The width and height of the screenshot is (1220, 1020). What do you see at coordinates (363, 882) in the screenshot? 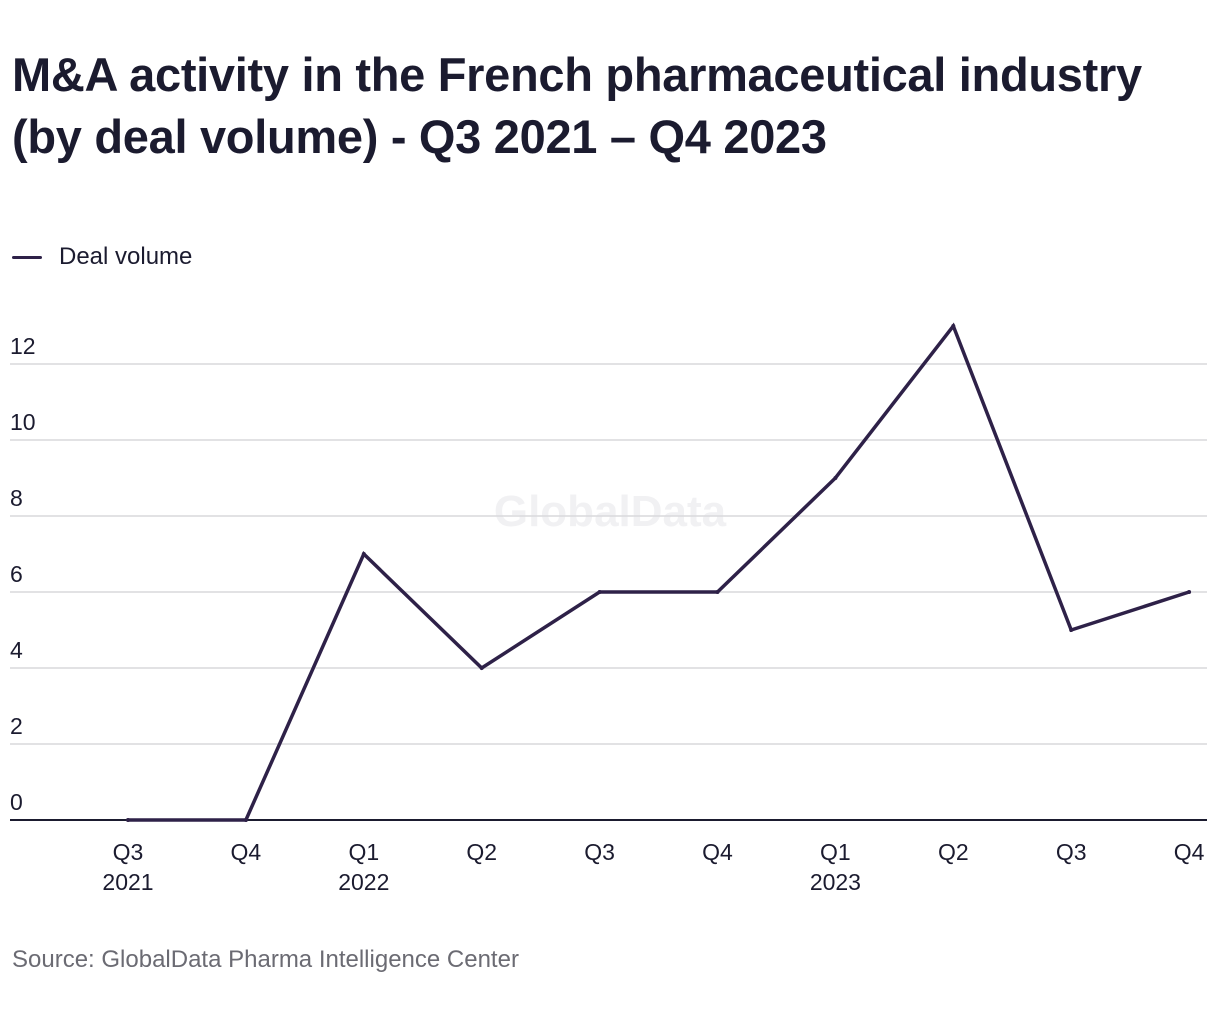
I see `x-year-label-2: 2022` at bounding box center [363, 882].